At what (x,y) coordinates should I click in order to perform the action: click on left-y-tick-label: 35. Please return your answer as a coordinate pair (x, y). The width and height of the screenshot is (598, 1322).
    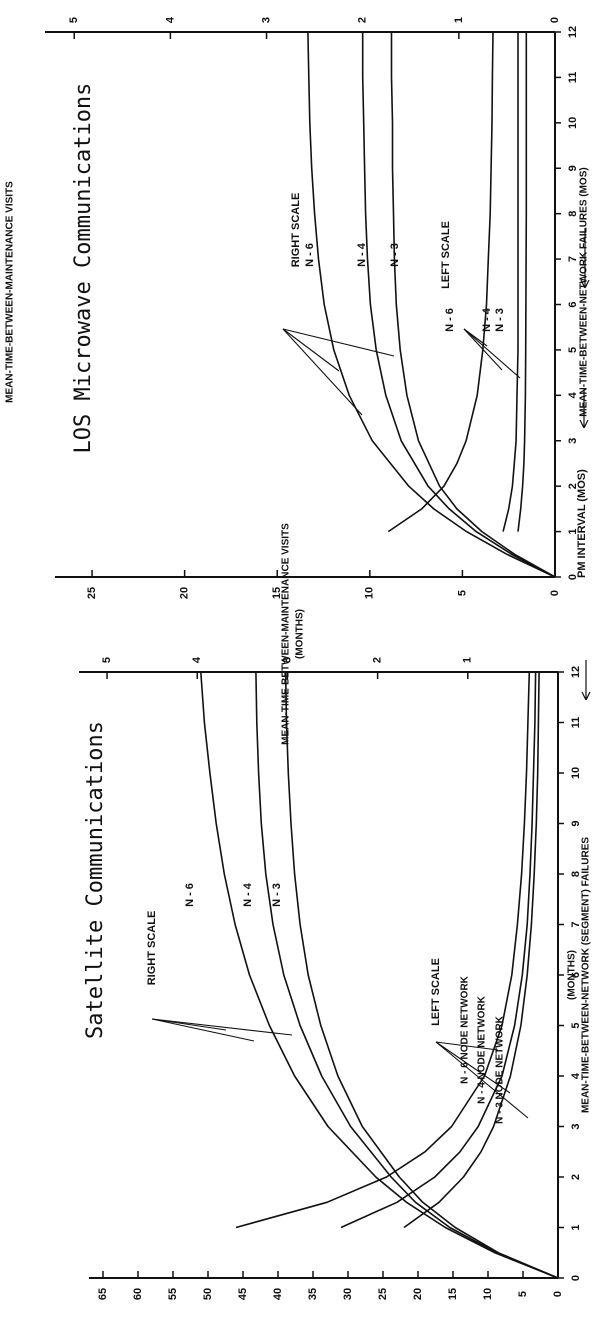
    Looking at the image, I should click on (313, 1294).